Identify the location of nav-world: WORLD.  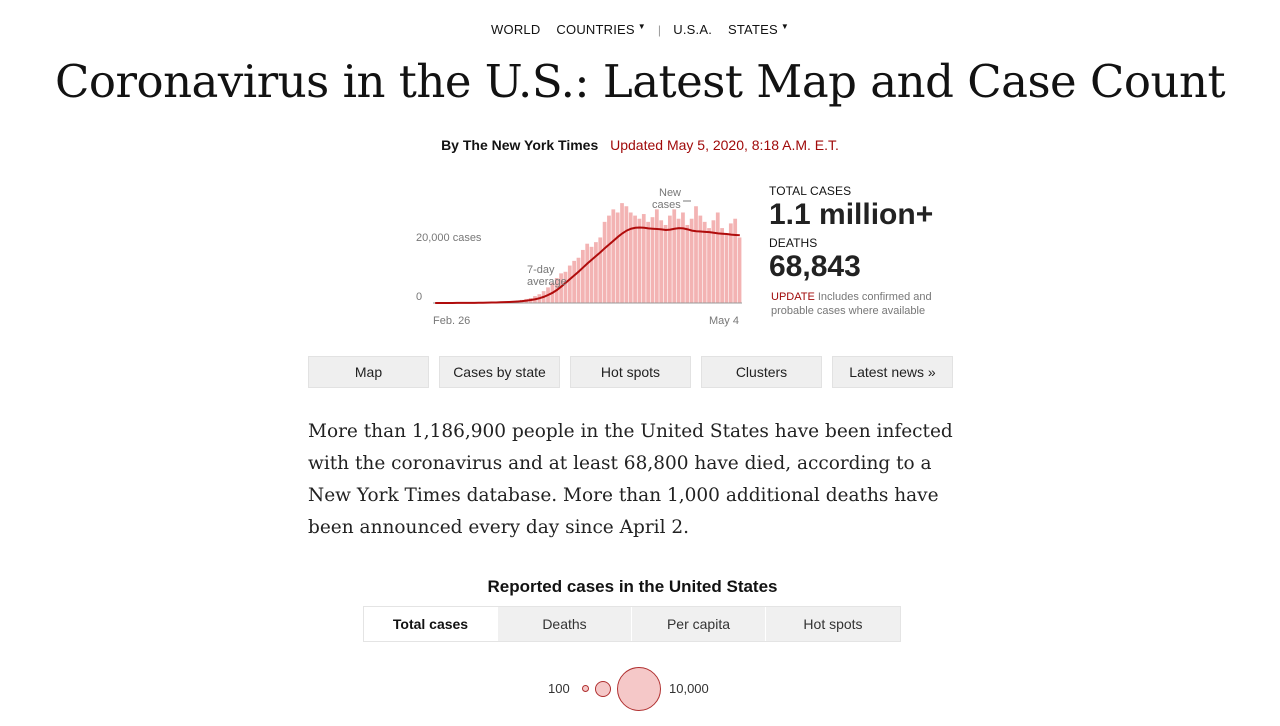
(515, 29).